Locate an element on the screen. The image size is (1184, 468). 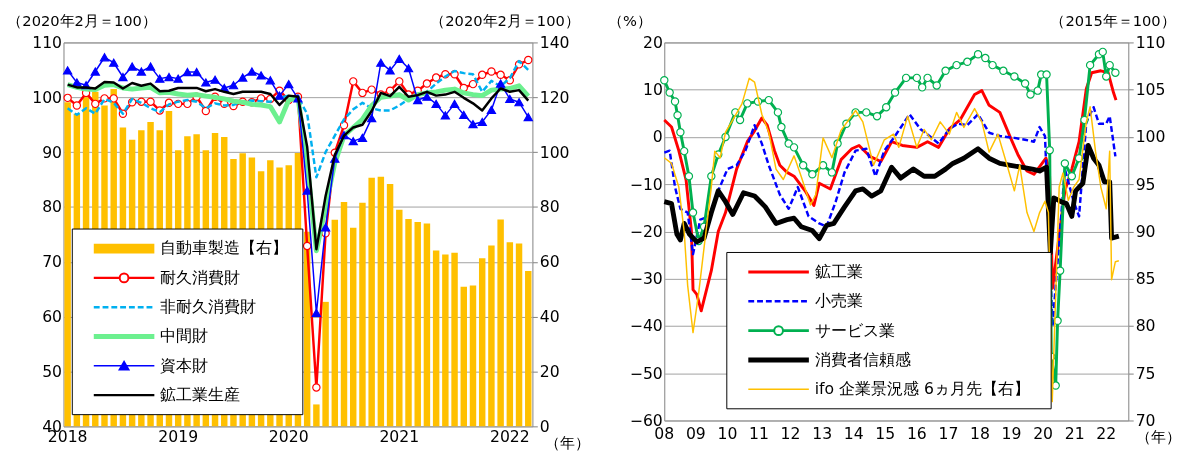
y2-tick-label: 90 is located at coordinates (1145, 231).